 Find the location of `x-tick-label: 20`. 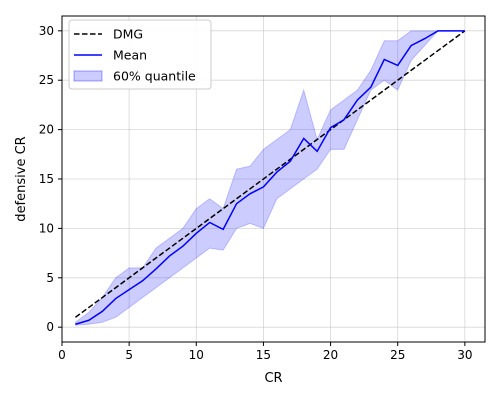

x-tick-label: 20 is located at coordinates (330, 355).